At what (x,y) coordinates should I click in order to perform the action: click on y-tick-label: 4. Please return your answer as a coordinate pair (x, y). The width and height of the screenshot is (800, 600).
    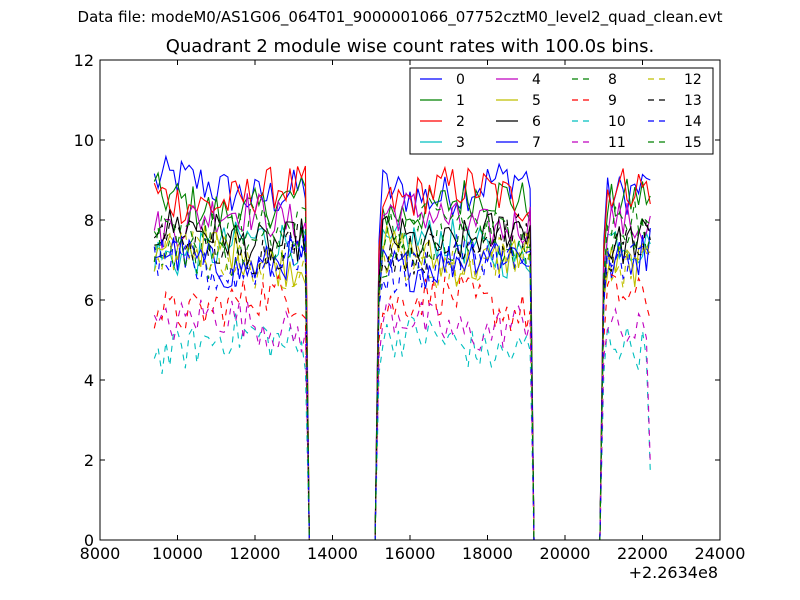
    Looking at the image, I should click on (89, 380).